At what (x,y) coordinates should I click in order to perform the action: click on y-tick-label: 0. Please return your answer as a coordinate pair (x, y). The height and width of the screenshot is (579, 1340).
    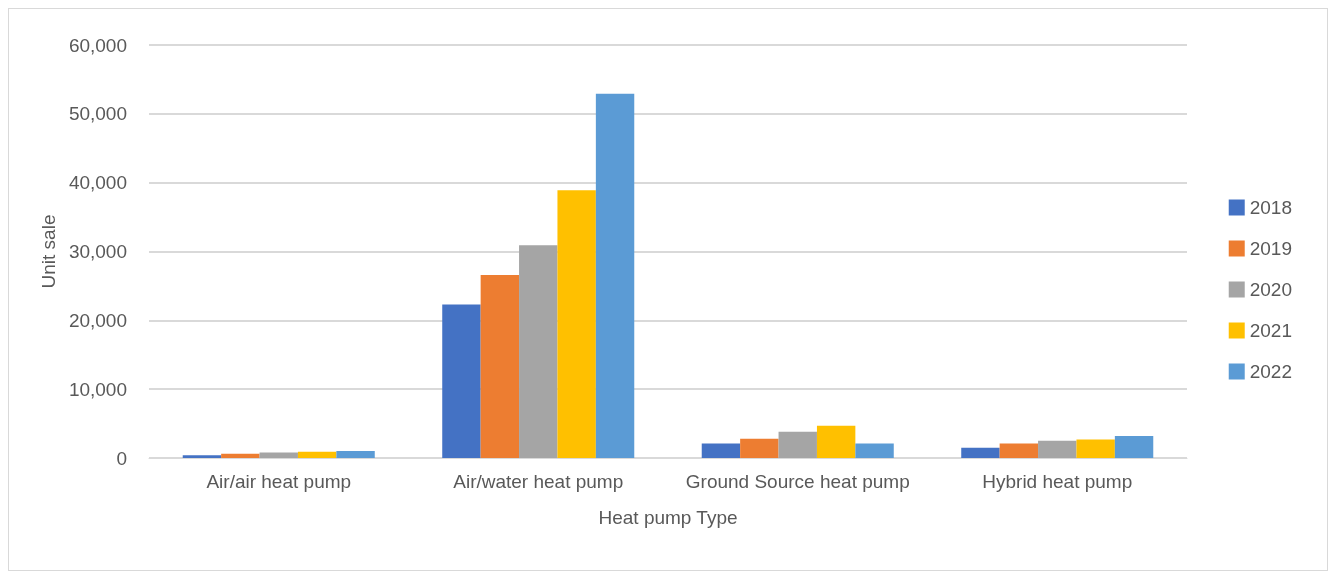
    Looking at the image, I should click on (121, 458).